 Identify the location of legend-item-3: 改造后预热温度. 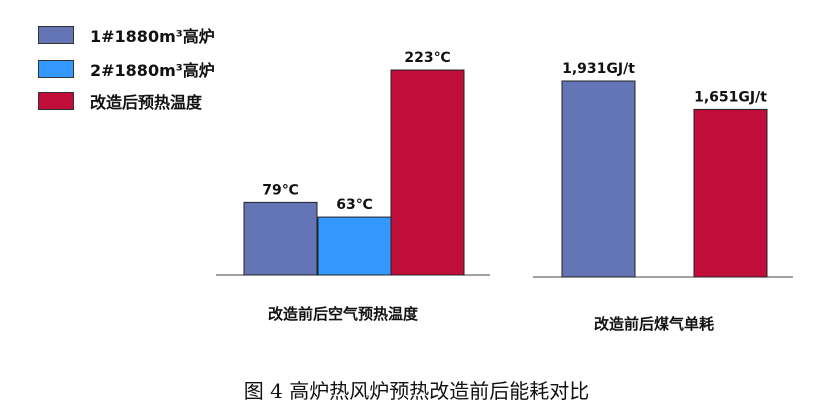
(120, 101).